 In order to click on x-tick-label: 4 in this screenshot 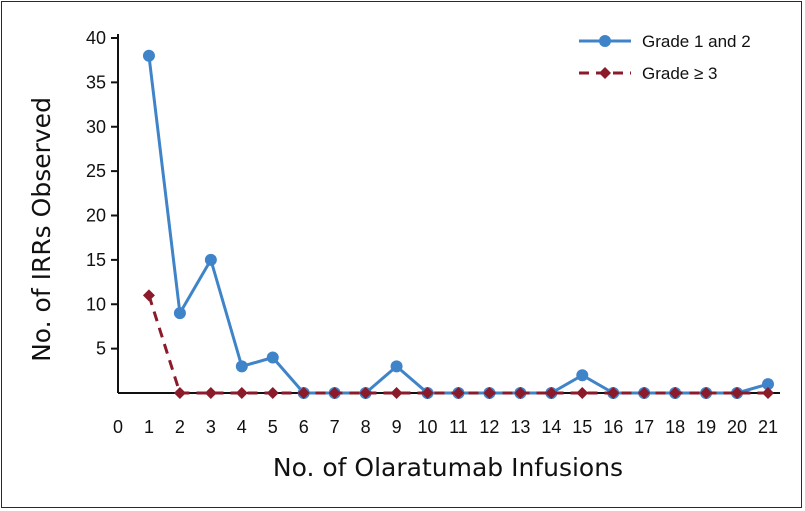, I will do `click(242, 427)`.